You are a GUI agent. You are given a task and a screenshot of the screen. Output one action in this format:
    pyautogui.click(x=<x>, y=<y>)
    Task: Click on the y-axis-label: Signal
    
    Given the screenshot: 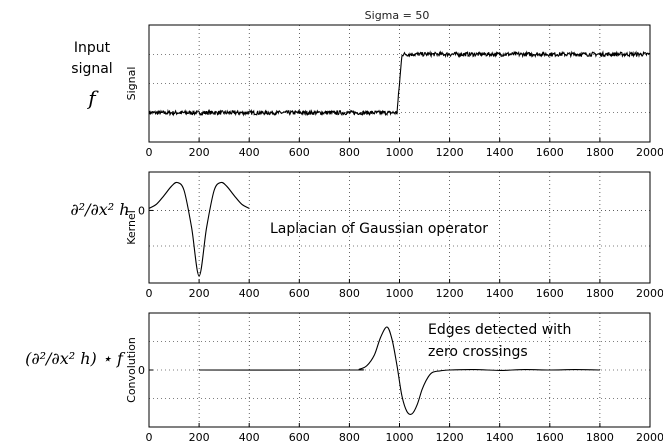 What is the action you would take?
    pyautogui.click(x=131, y=84)
    